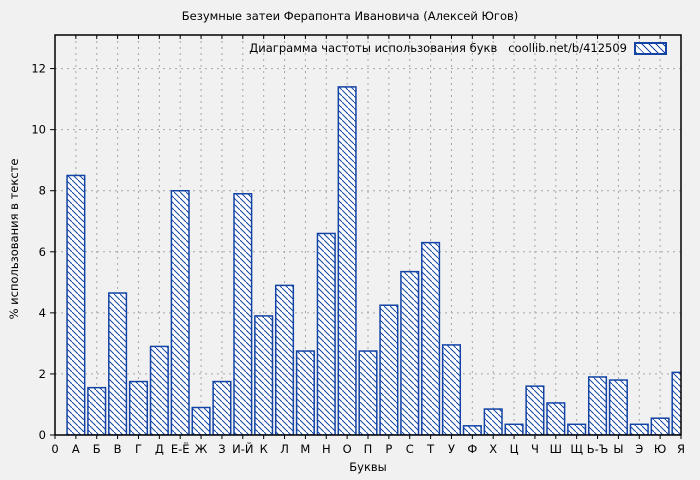 Image resolution: width=700 pixels, height=480 pixels. What do you see at coordinates (180, 312) in the screenshot?
I see `bar-Е-Ё` at bounding box center [180, 312].